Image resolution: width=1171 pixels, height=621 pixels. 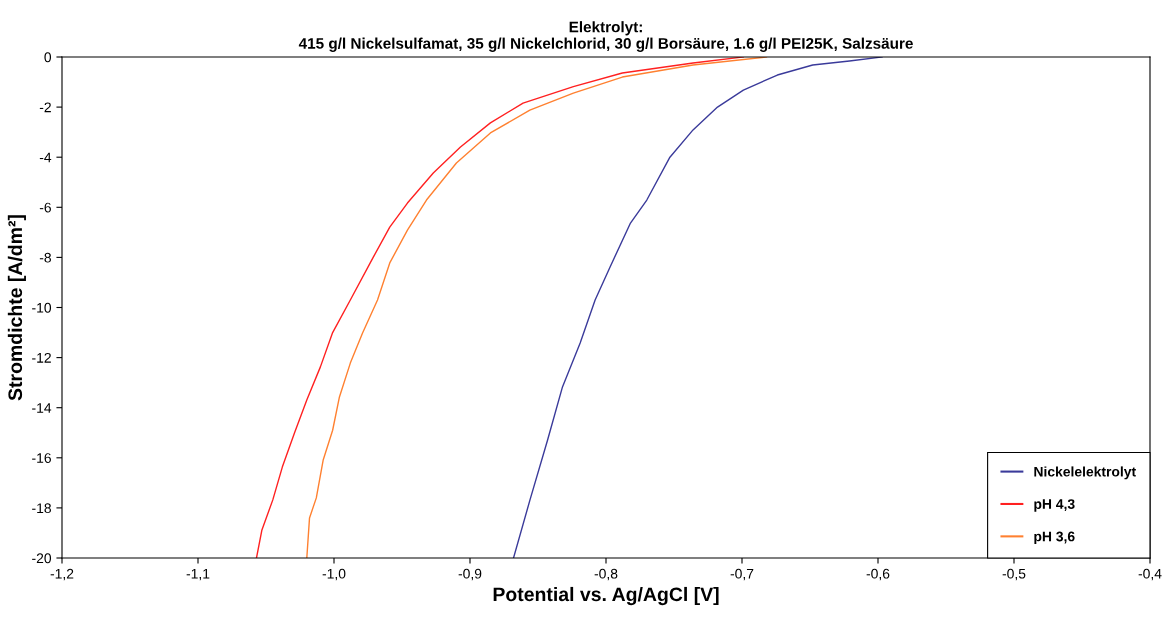 I want to click on y-tick-label: -2, so click(x=45, y=107).